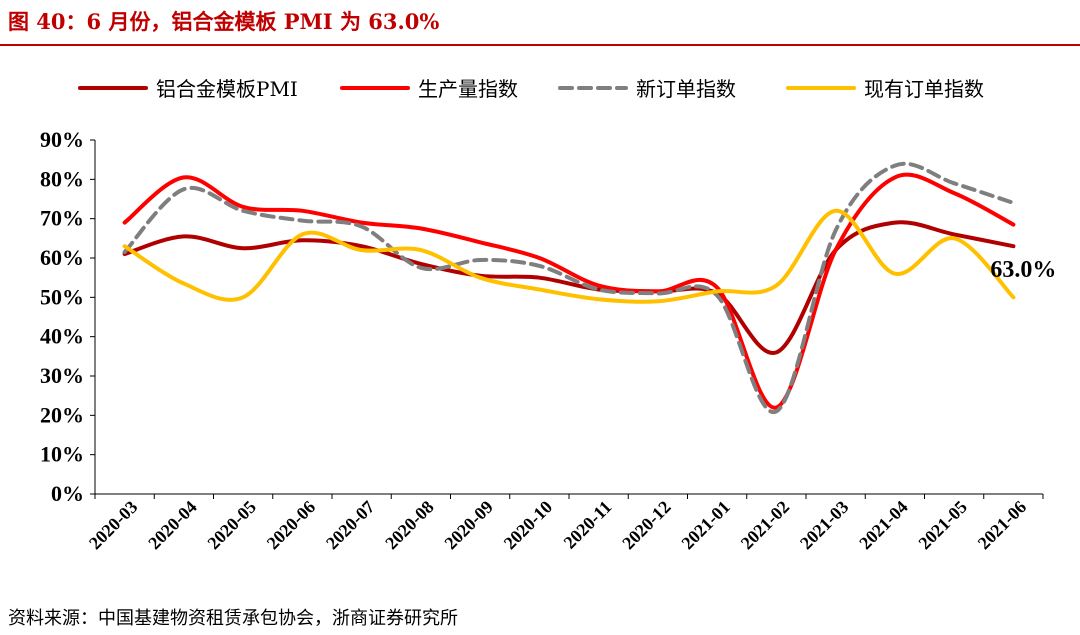 This screenshot has height=635, width=1080. Describe the element at coordinates (113, 525) in the screenshot. I see `x-tick-label: 2020-03` at that location.